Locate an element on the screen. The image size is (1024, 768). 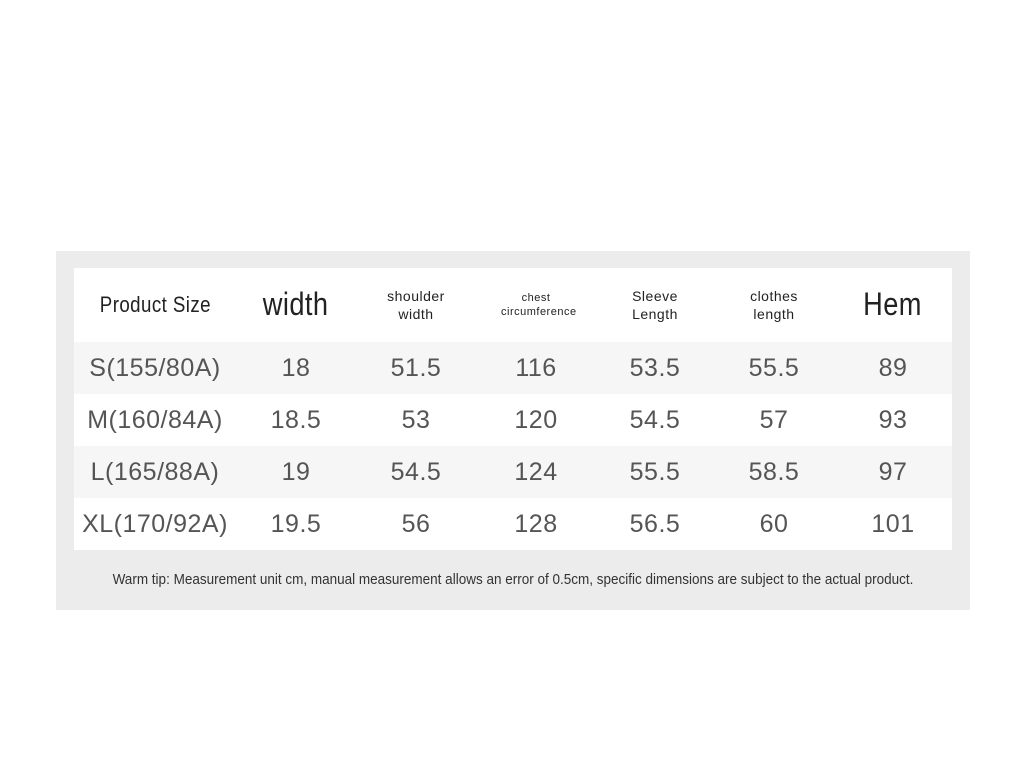
value-cell: 89 is located at coordinates (893, 367).